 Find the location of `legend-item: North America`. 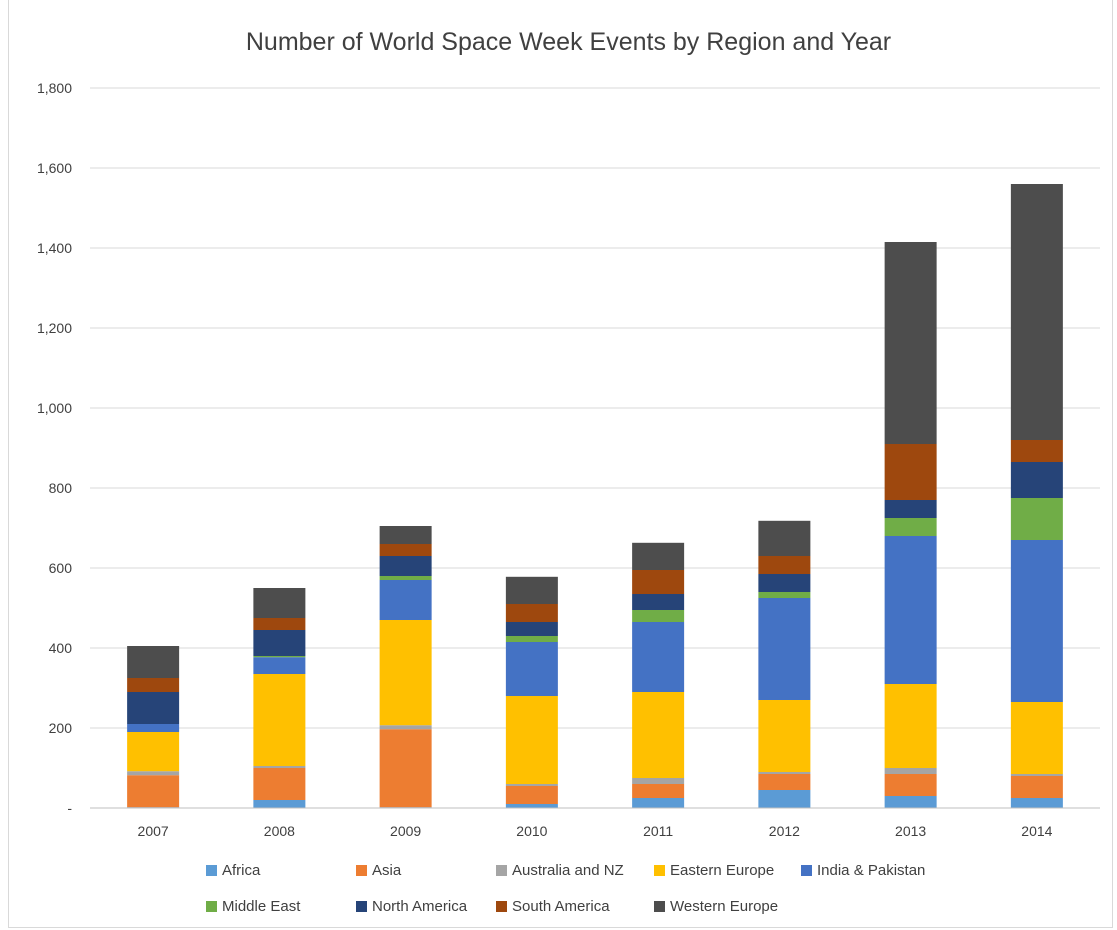

legend-item: North America is located at coordinates (411, 906).